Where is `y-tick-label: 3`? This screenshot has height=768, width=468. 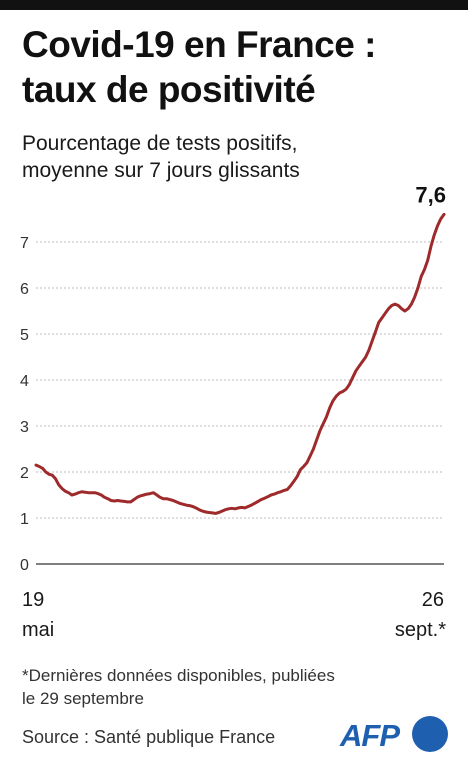 y-tick-label: 3 is located at coordinates (24, 427).